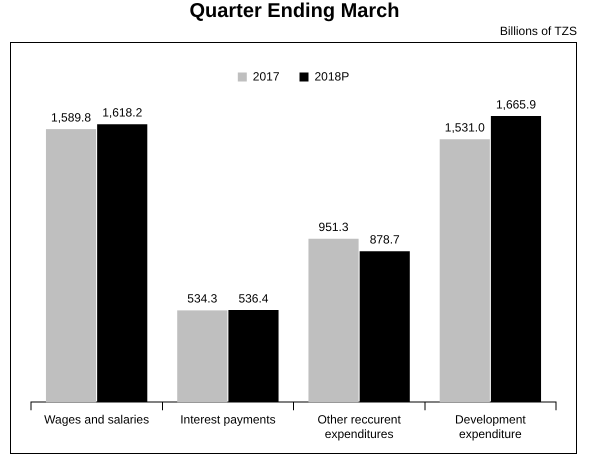  I want to click on data-label: 1,589.8, so click(71, 117).